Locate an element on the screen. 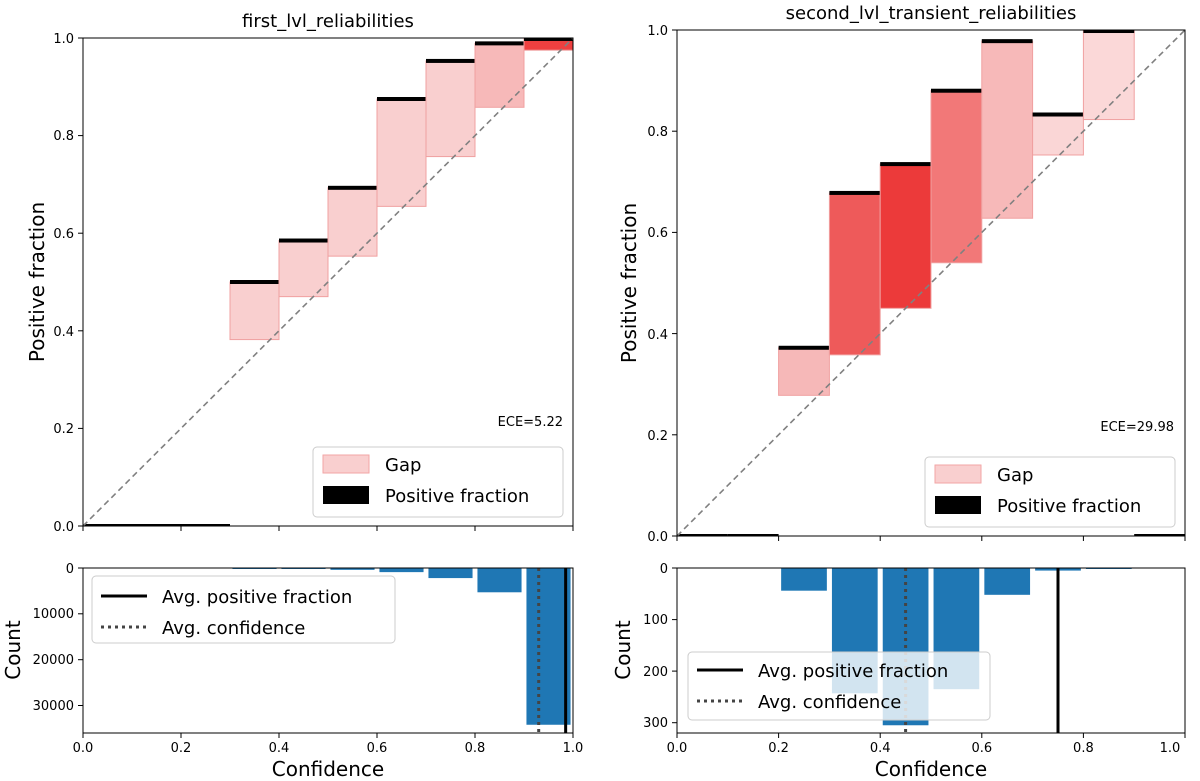 The image size is (1200, 781). left-count-ylabel: Count is located at coordinates (13, 650).